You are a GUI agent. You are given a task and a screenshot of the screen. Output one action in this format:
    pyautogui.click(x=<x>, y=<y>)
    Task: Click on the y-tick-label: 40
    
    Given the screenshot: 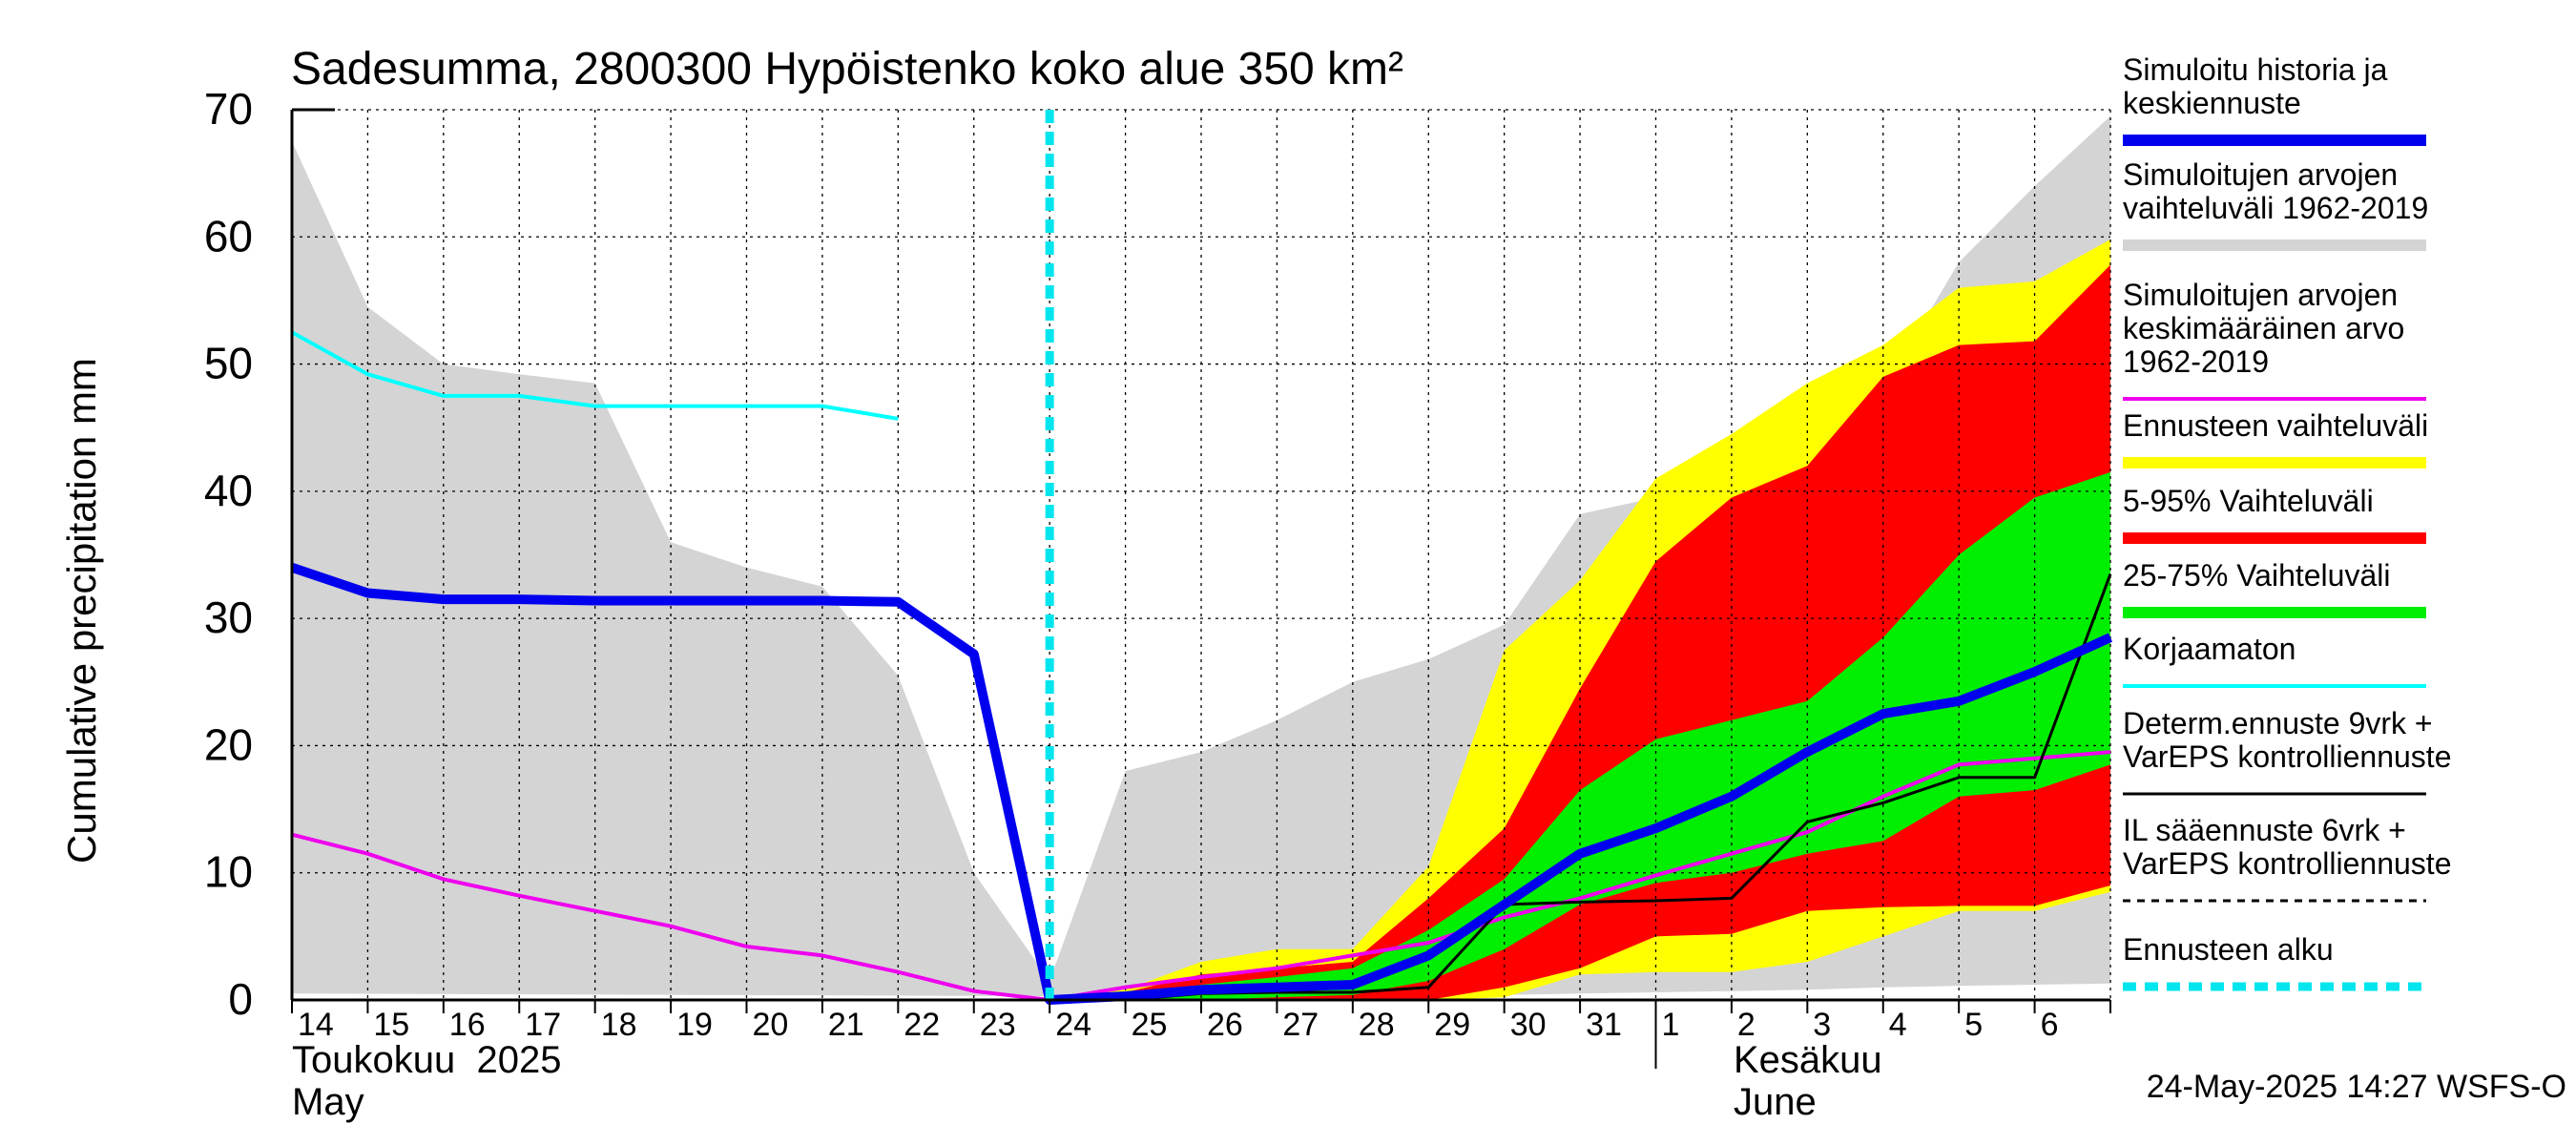 What is the action you would take?
    pyautogui.click(x=228, y=490)
    